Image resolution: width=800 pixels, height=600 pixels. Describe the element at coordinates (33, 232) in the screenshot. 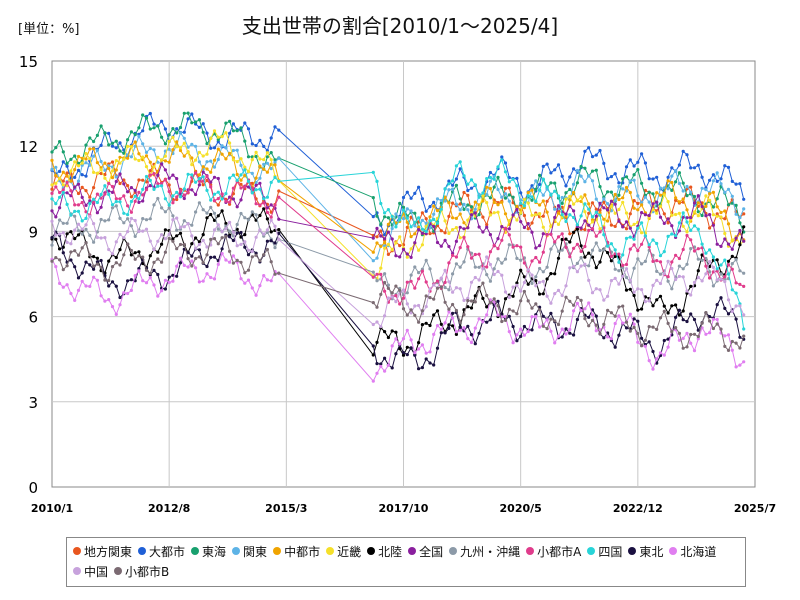

I see `y-tick-label: 9` at that location.